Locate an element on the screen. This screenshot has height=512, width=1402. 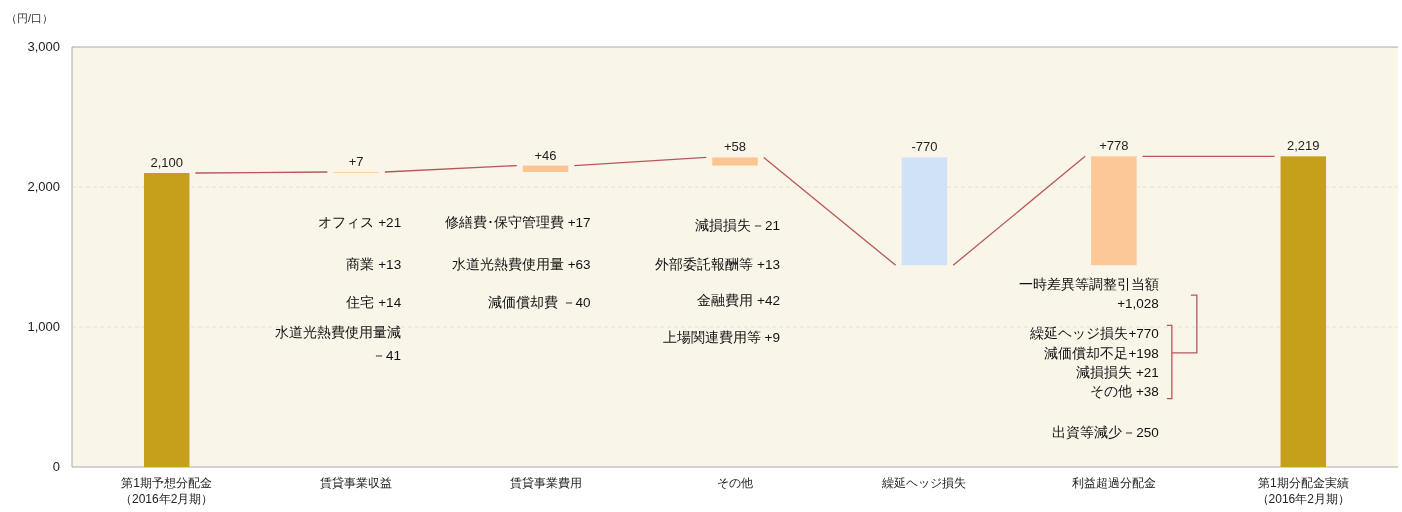
data-label: +778 is located at coordinates (1114, 146).